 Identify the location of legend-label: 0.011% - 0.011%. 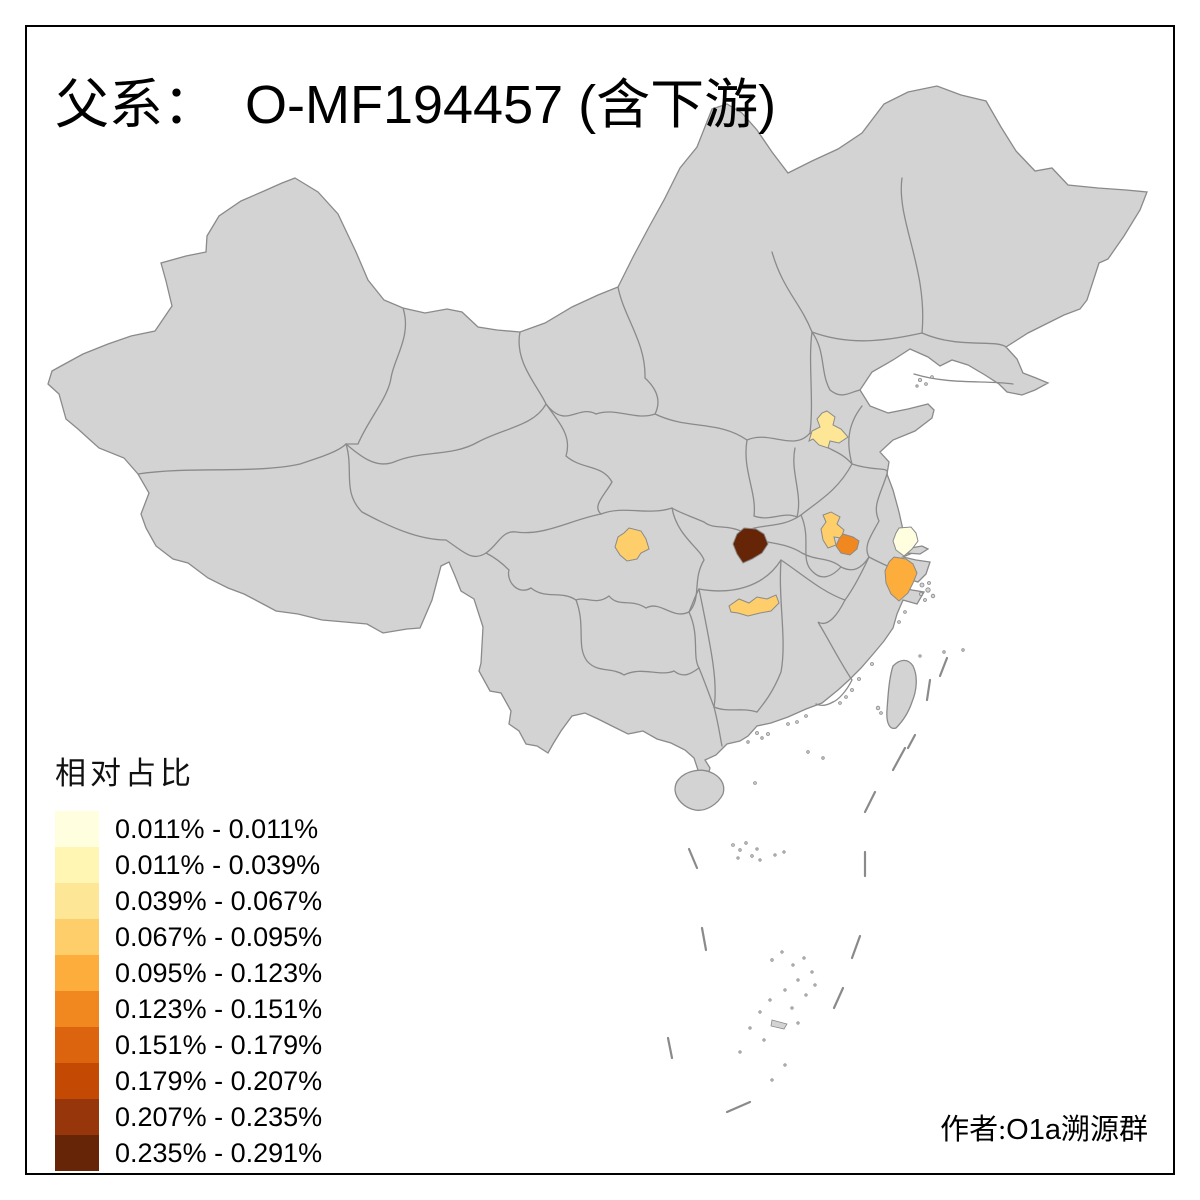
(217, 828).